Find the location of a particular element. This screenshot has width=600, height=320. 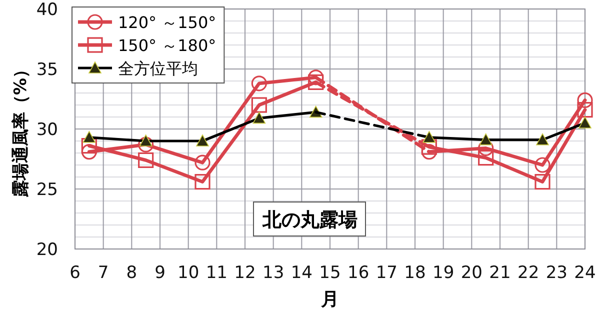

x-tick-label: 9 is located at coordinates (160, 273).